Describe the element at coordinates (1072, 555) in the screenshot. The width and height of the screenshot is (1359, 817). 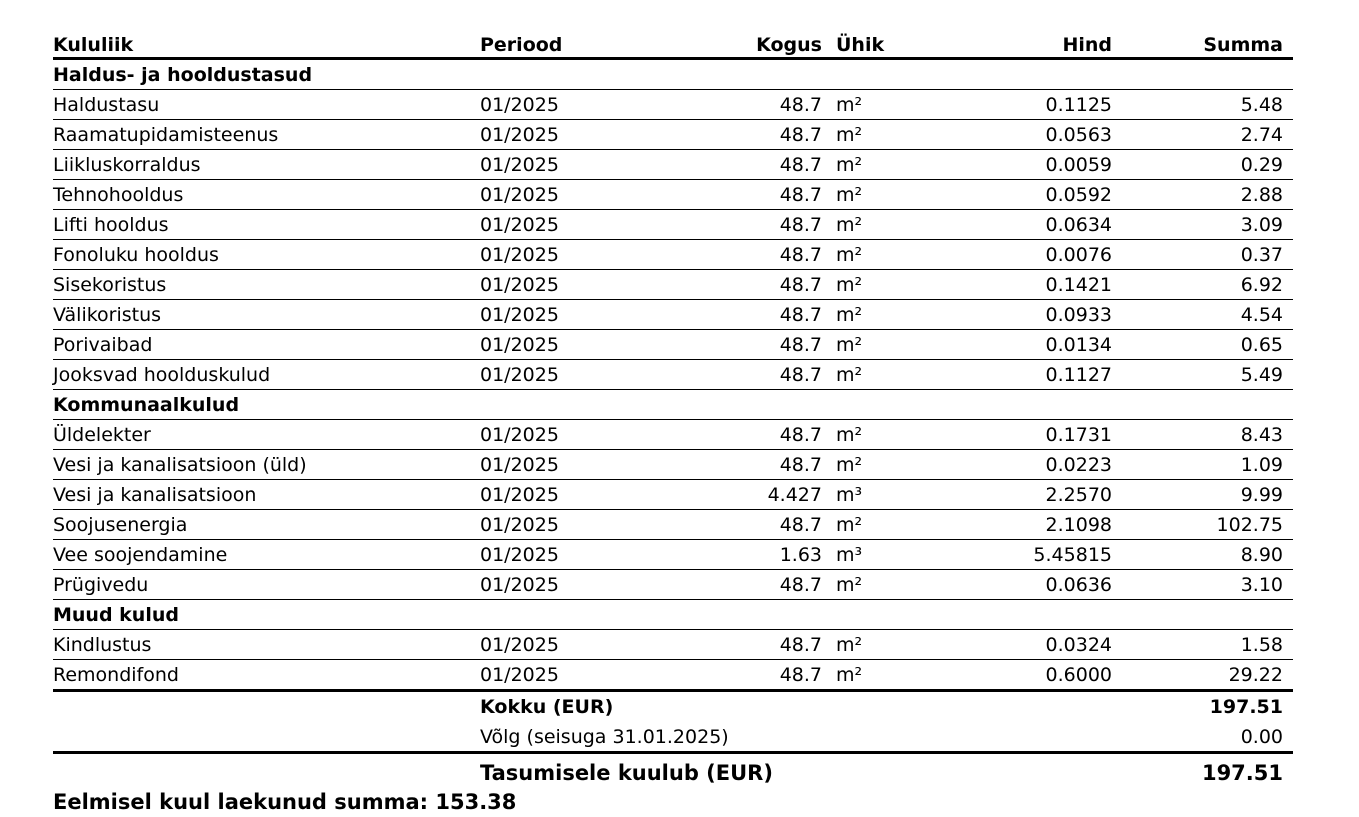
I see `price: 5.45815` at that location.